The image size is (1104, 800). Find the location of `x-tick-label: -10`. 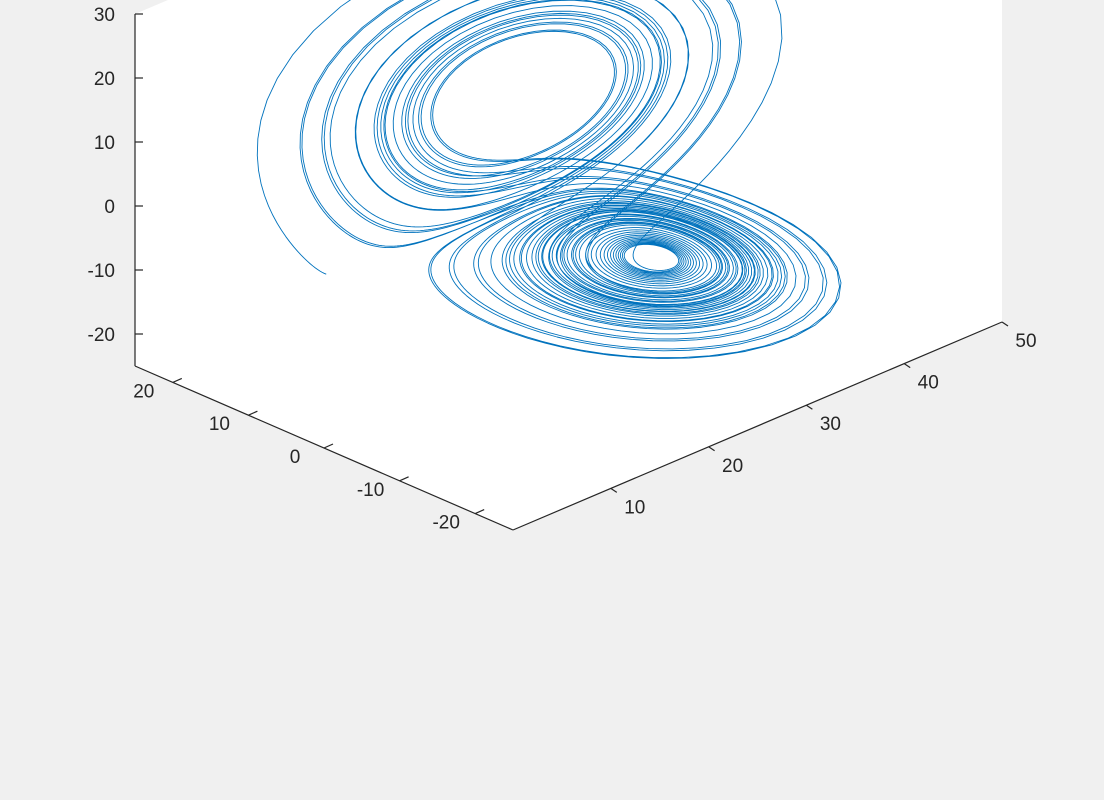

x-tick-label: -10 is located at coordinates (370, 490).